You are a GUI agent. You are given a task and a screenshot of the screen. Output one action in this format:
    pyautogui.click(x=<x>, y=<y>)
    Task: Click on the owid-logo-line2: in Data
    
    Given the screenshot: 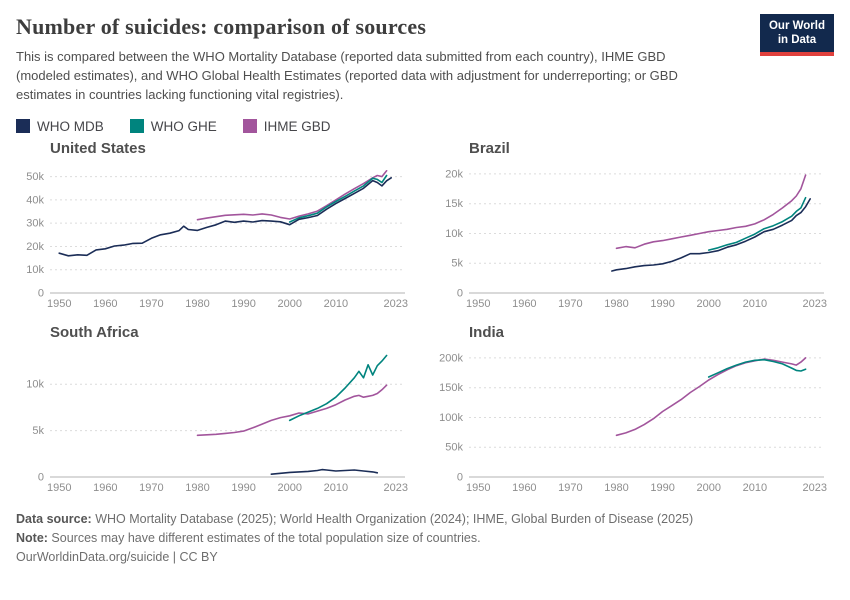 What is the action you would take?
    pyautogui.click(x=797, y=40)
    